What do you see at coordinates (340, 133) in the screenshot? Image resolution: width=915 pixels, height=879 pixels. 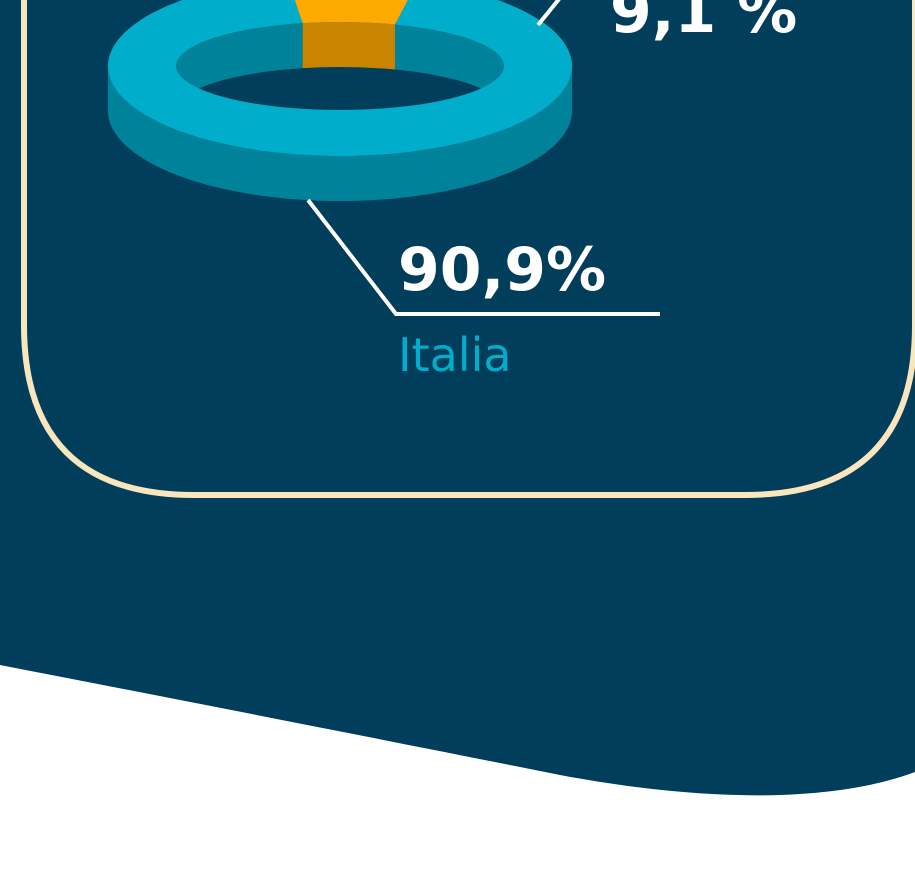 I see `donut-outer-wall-italia` at bounding box center [340, 133].